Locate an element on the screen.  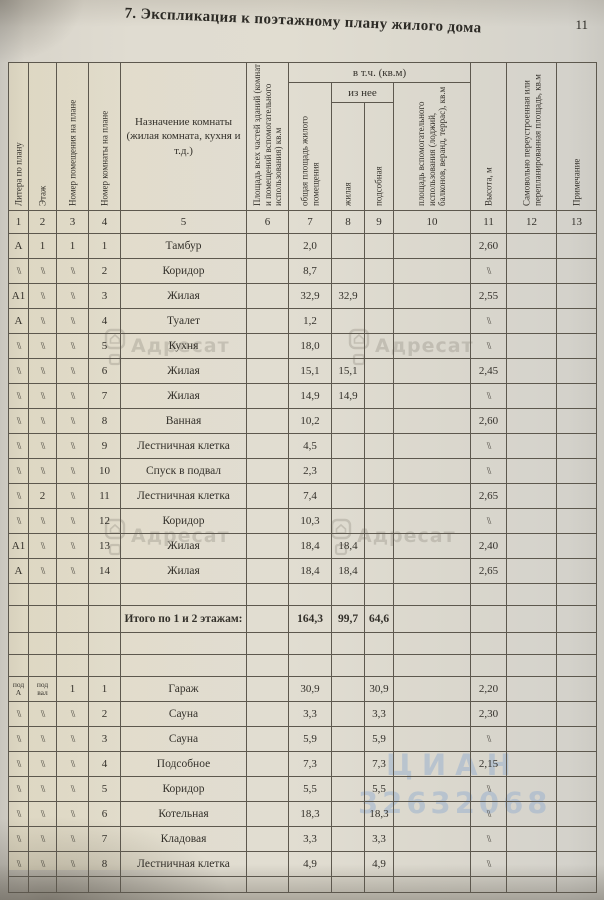
page-number: 11 is located at coordinates (581, 24).